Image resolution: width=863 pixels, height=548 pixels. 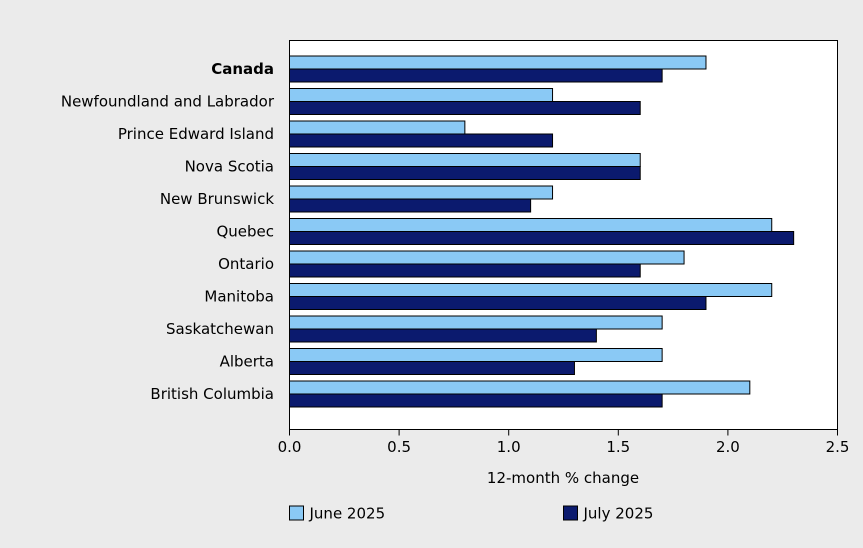 What do you see at coordinates (570, 513) in the screenshot?
I see `legend-swatch-july` at bounding box center [570, 513].